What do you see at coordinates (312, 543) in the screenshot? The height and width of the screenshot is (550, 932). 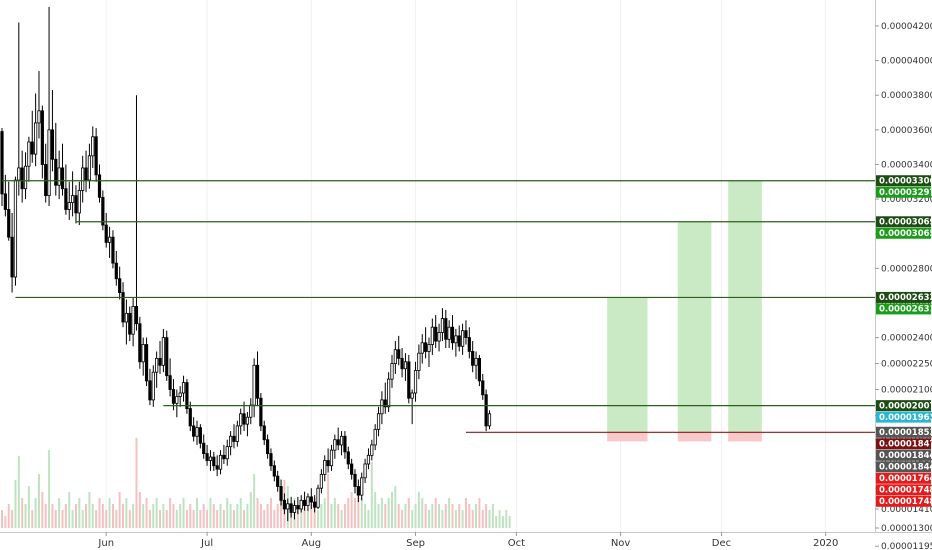 I see `x-tick-label: Aug` at bounding box center [312, 543].